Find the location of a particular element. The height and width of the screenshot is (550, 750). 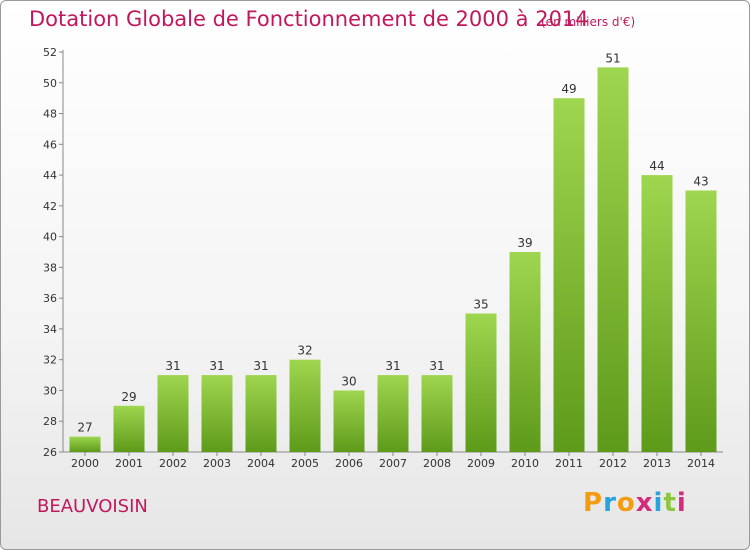

logo-letter: t is located at coordinates (670, 503).